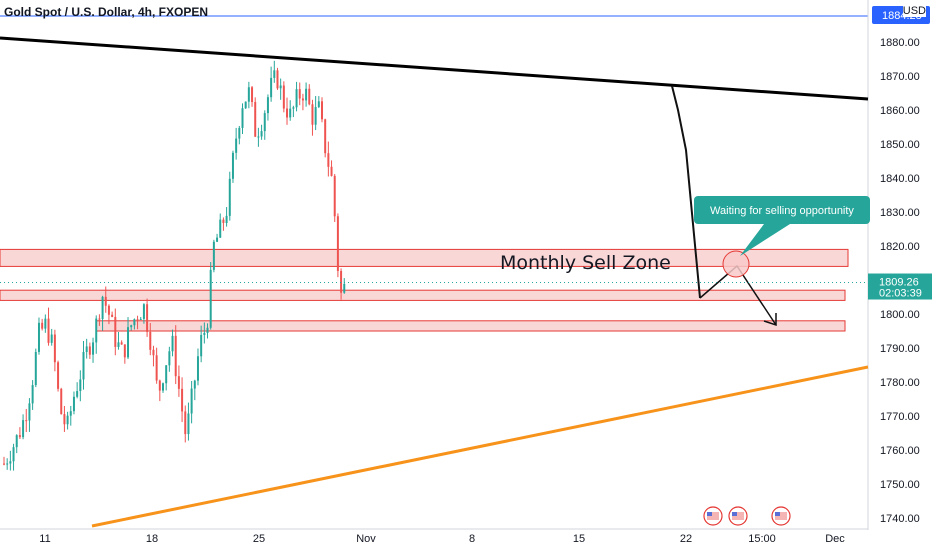 This screenshot has height=550, width=932. I want to click on time-tick-label: 15:00, so click(762, 539).